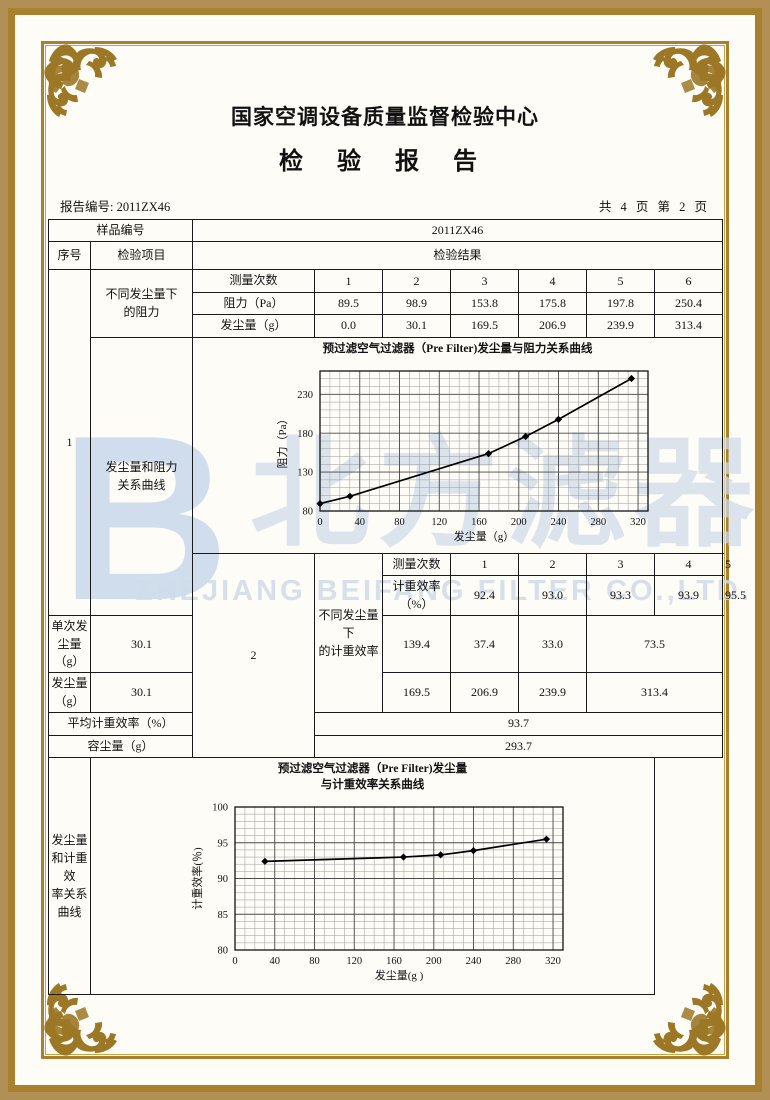 The width and height of the screenshot is (770, 1100). I want to click on organization-title: 国家空调设备质量监督检验中心, so click(385, 117).